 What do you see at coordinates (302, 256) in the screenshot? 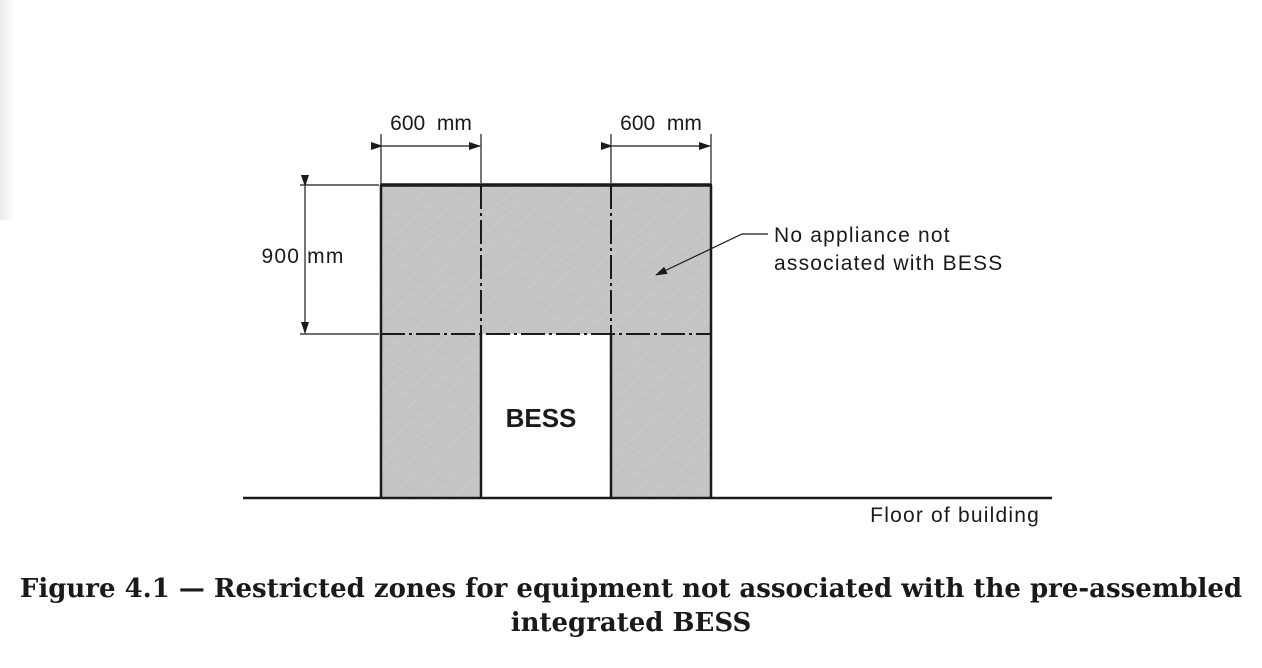
I see `height-label: 900 mm` at bounding box center [302, 256].